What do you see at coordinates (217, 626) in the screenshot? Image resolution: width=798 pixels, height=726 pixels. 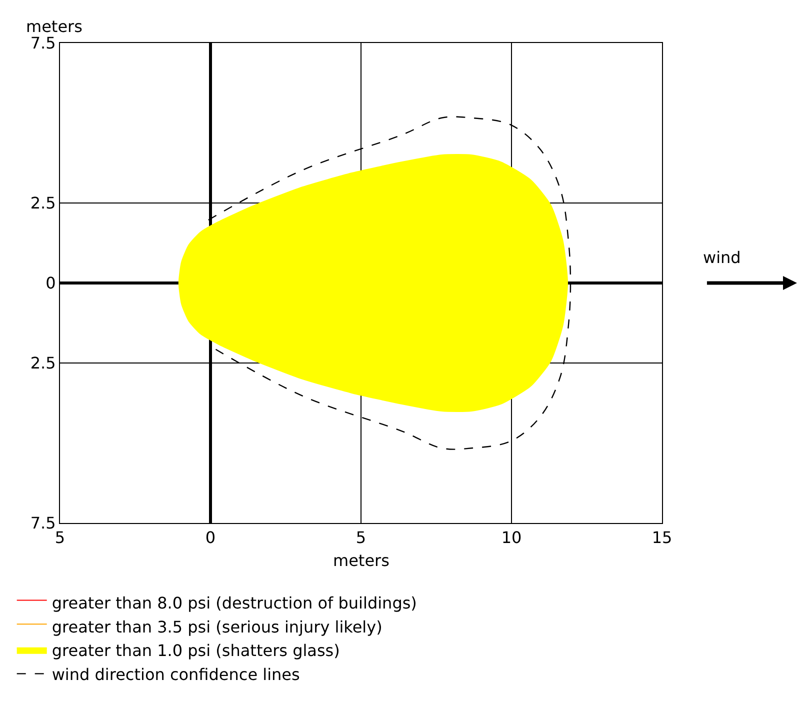 I see `legend-label: greater than 3.5 psi (serious injury likely)` at bounding box center [217, 626].